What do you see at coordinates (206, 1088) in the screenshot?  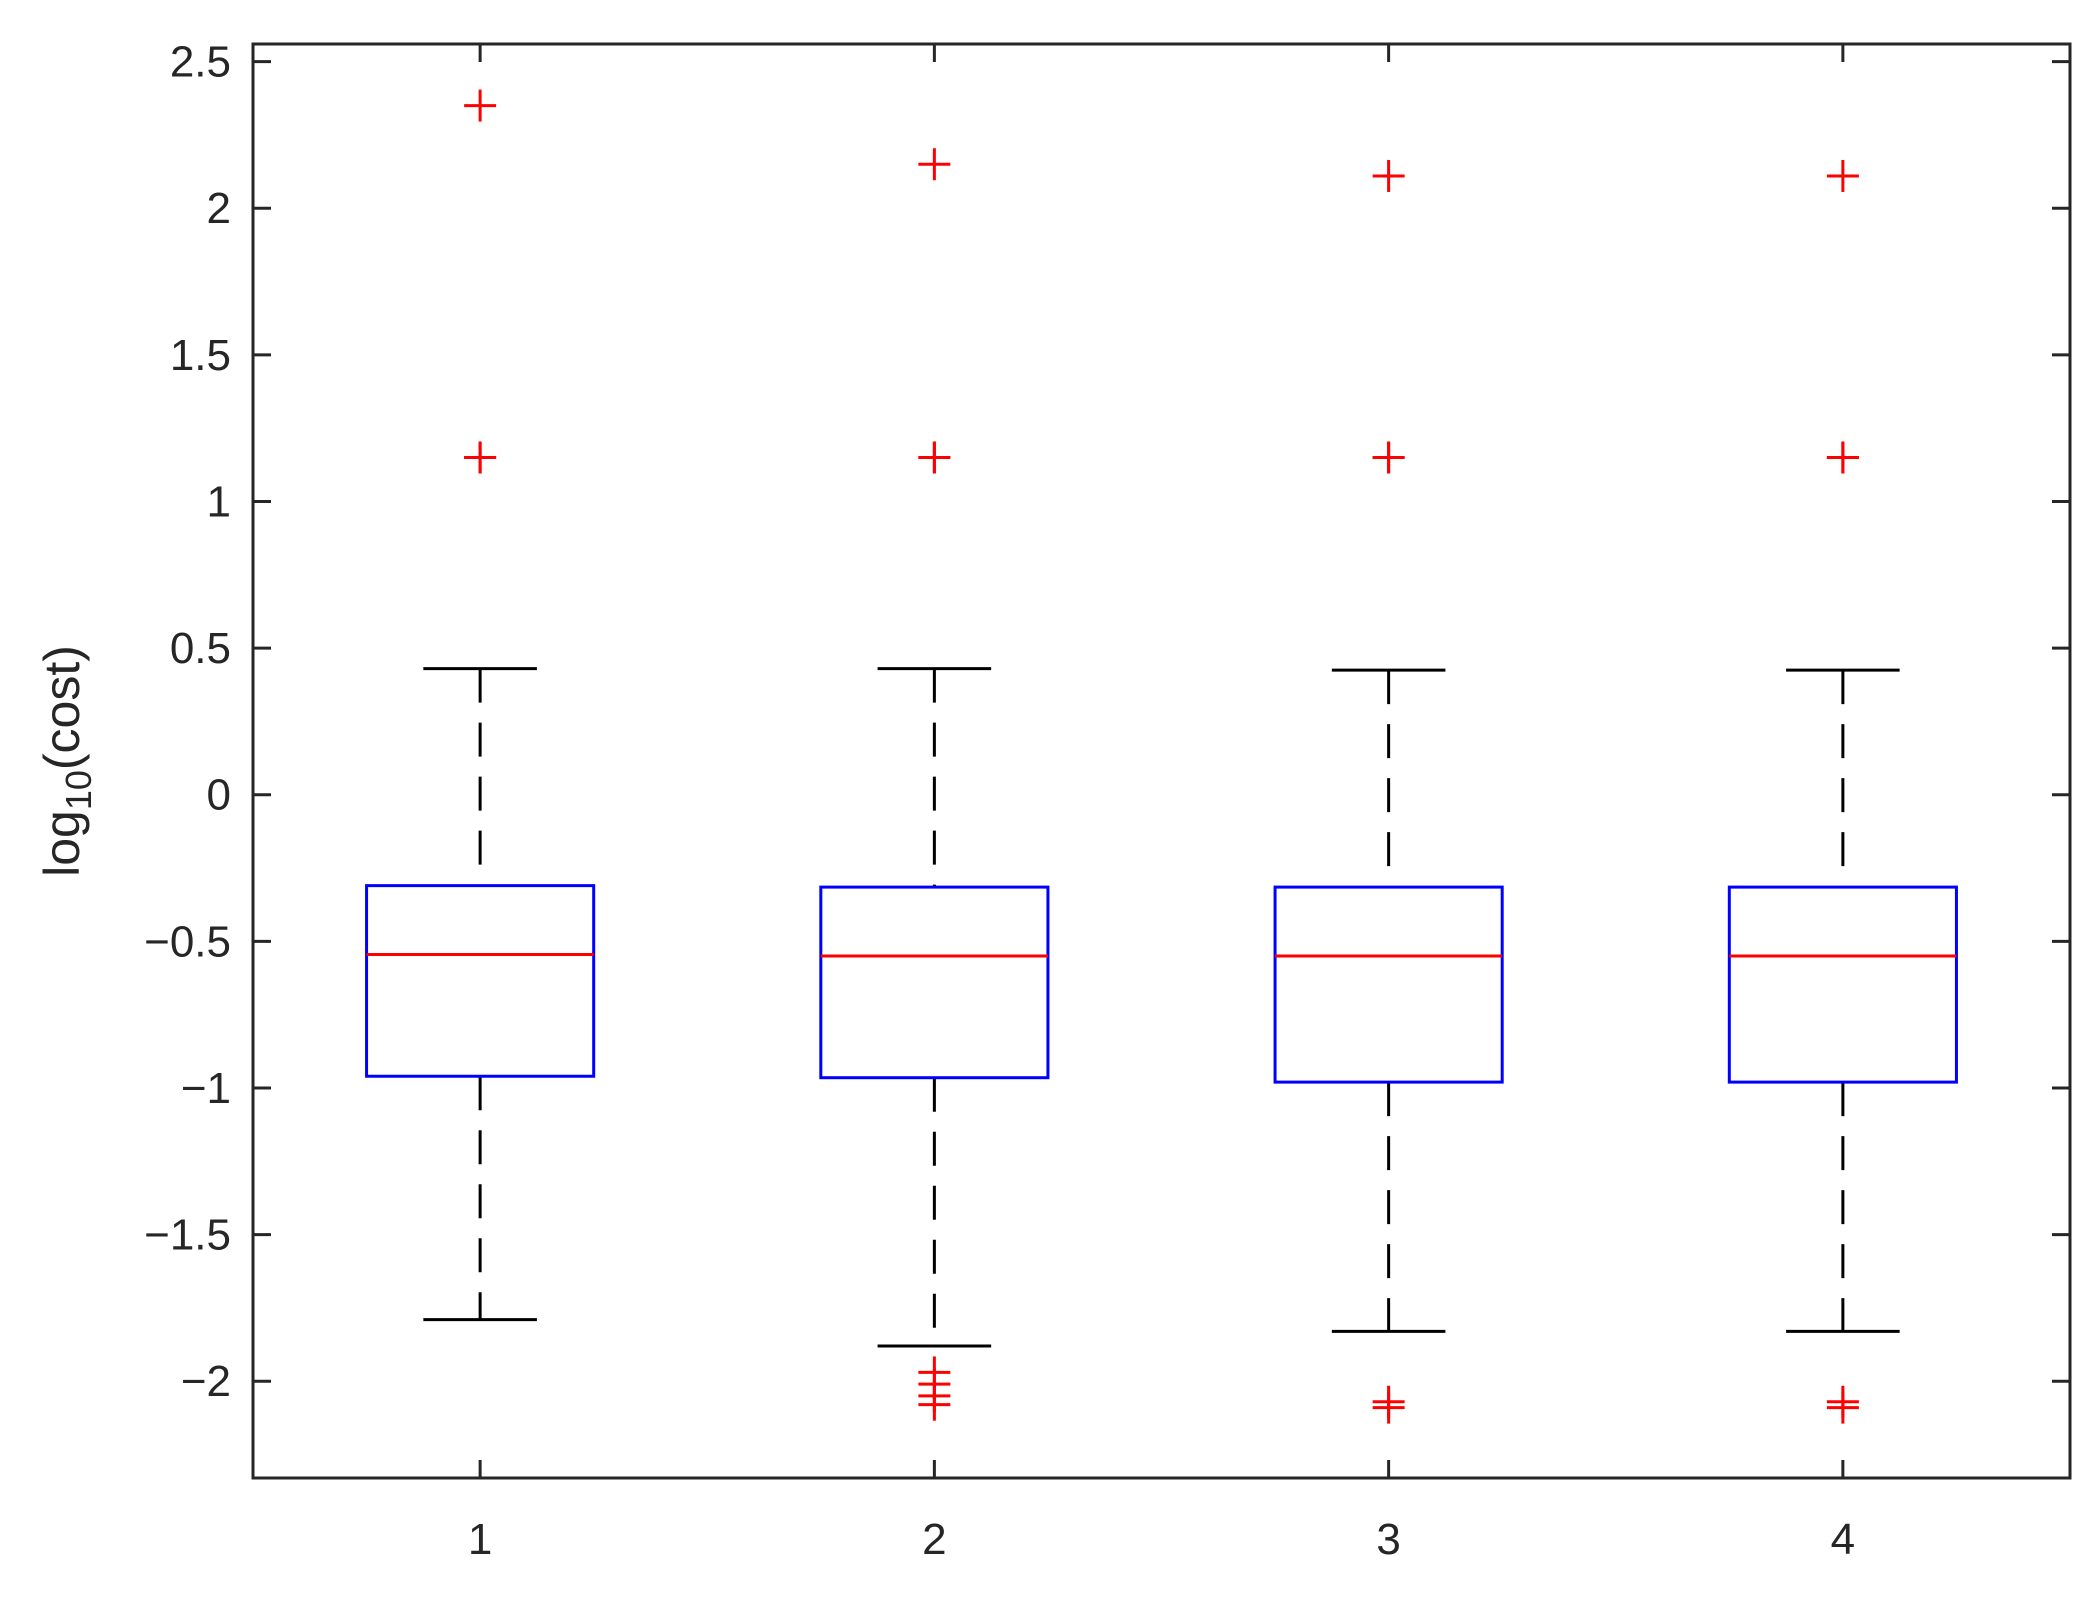 I see `y-tick-label: −1` at bounding box center [206, 1088].